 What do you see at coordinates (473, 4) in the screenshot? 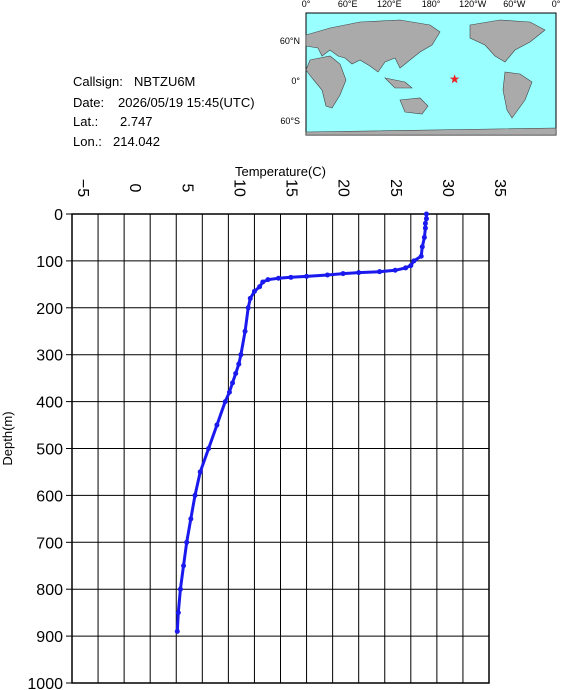
I see `map-lon-label: 120°W` at bounding box center [473, 4].